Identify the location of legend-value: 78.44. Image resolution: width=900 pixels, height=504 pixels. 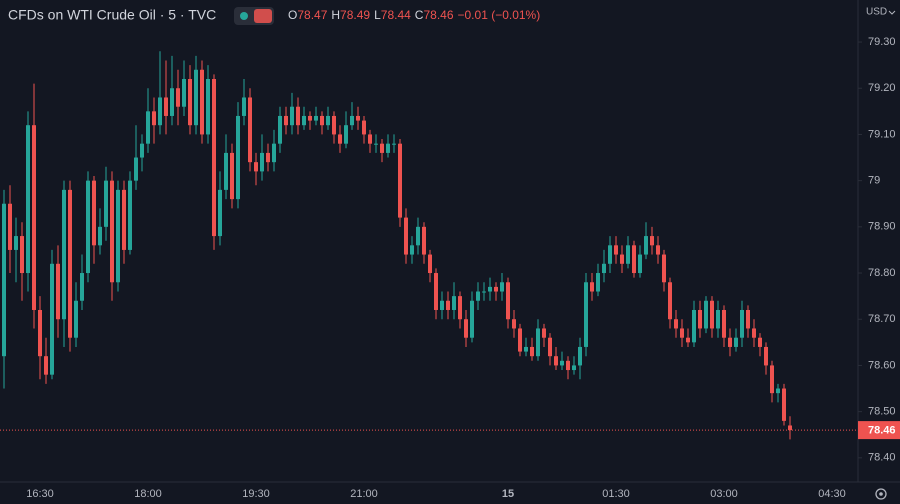
(396, 15).